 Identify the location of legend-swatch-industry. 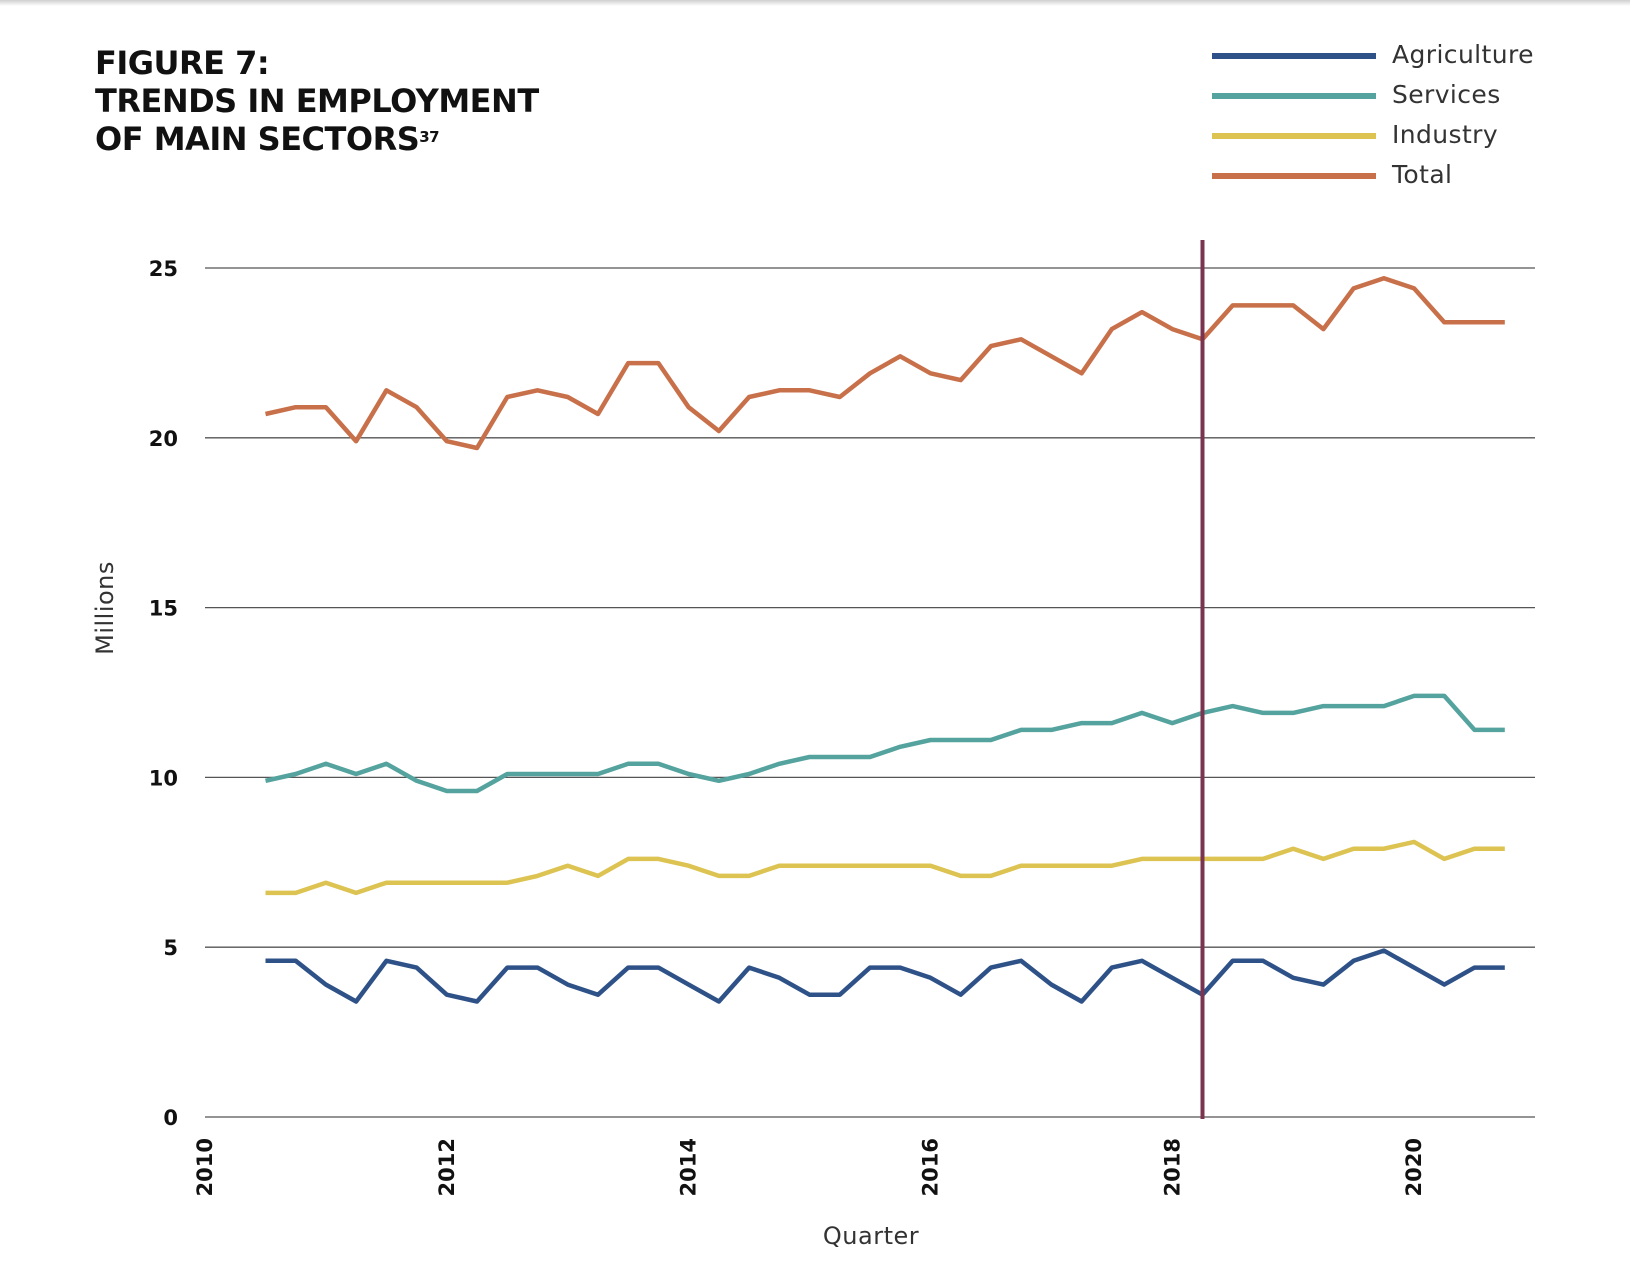
(1294, 136).